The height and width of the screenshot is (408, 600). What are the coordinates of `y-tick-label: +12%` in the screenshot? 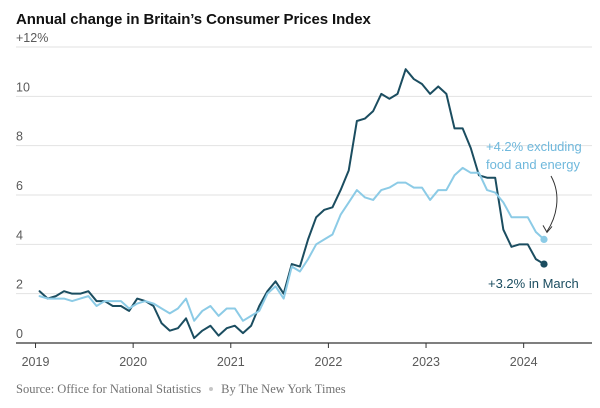 It's located at (32, 38).